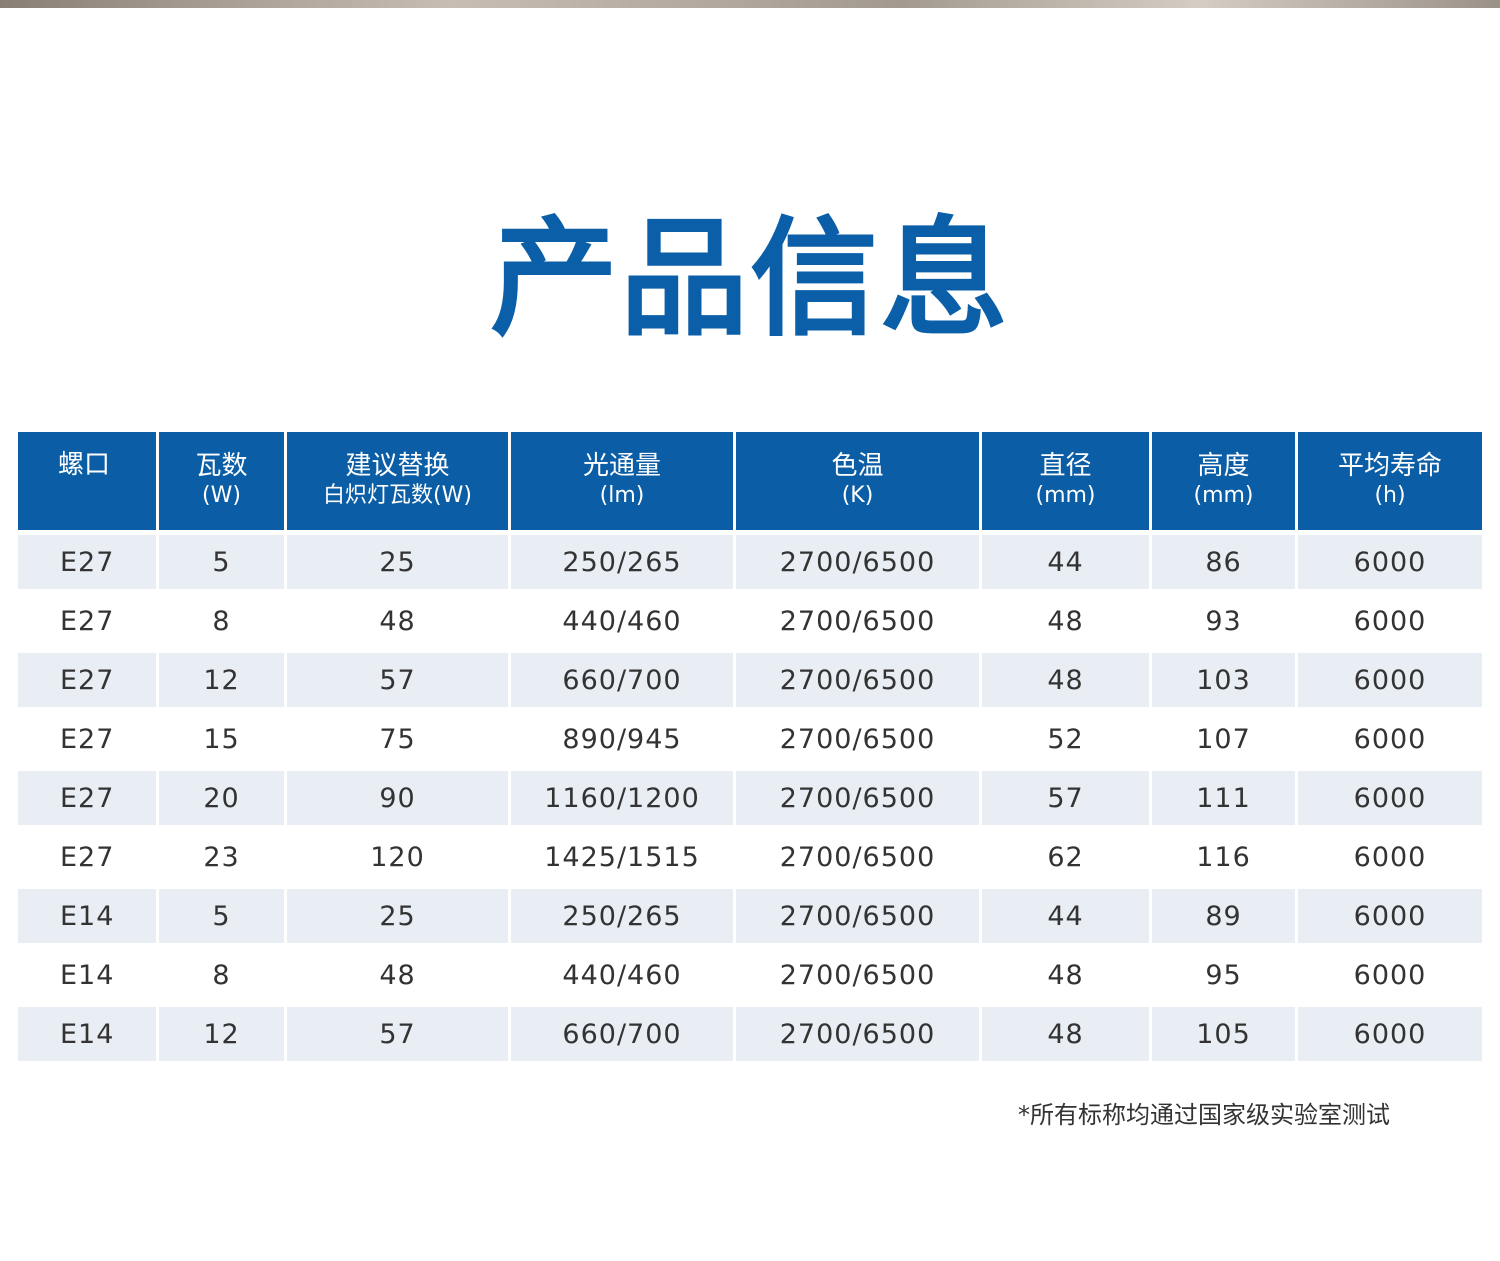 The width and height of the screenshot is (1500, 1261). Describe the element at coordinates (1067, 859) in the screenshot. I see `table-cell: 62` at that location.